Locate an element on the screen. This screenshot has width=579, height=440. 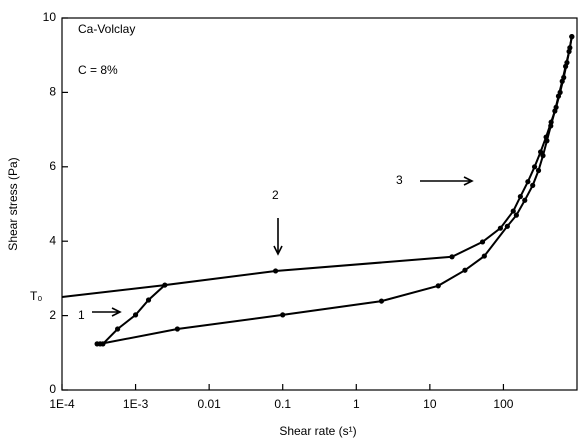
y-tick-label: 4 is located at coordinates (52, 240).